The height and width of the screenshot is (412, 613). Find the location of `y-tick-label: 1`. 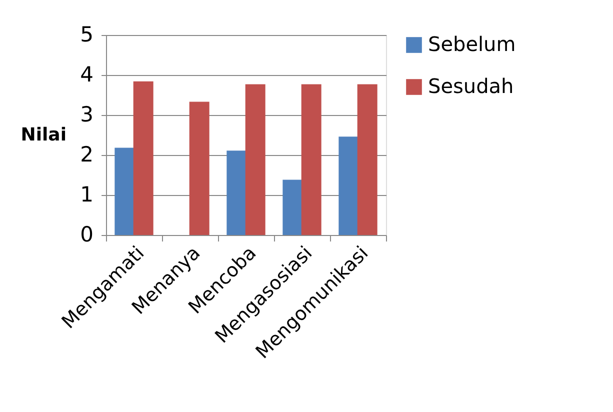

y-tick-label: 1 is located at coordinates (87, 194).